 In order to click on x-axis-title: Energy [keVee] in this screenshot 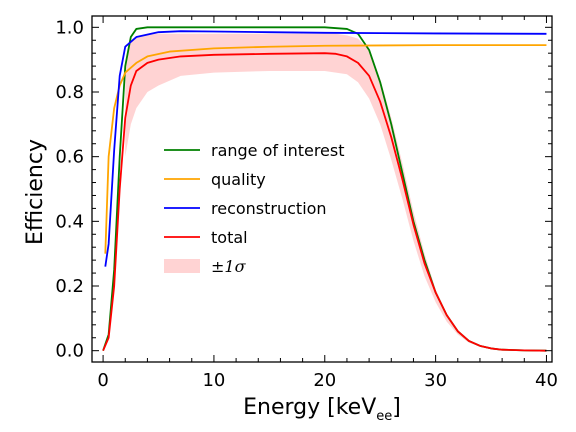, I will do `click(322, 409)`.